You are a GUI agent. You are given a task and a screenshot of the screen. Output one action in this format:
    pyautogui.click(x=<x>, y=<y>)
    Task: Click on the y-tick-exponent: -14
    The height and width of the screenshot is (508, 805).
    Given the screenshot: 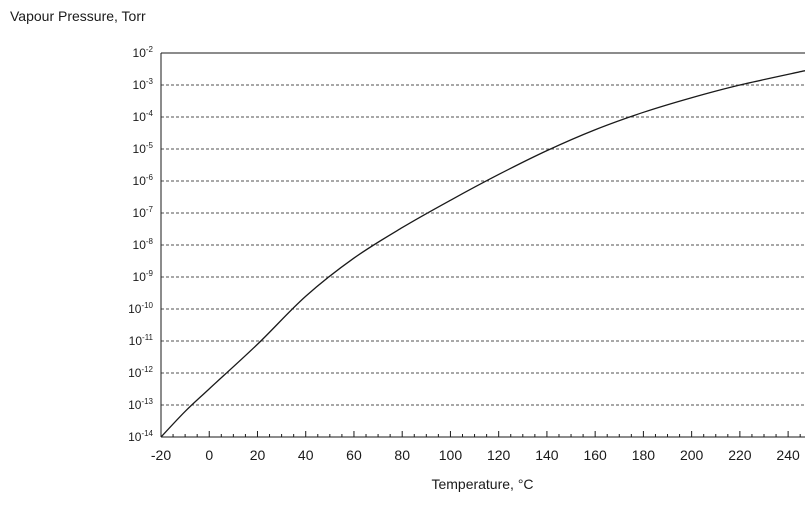 What is the action you would take?
    pyautogui.click(x=147, y=433)
    